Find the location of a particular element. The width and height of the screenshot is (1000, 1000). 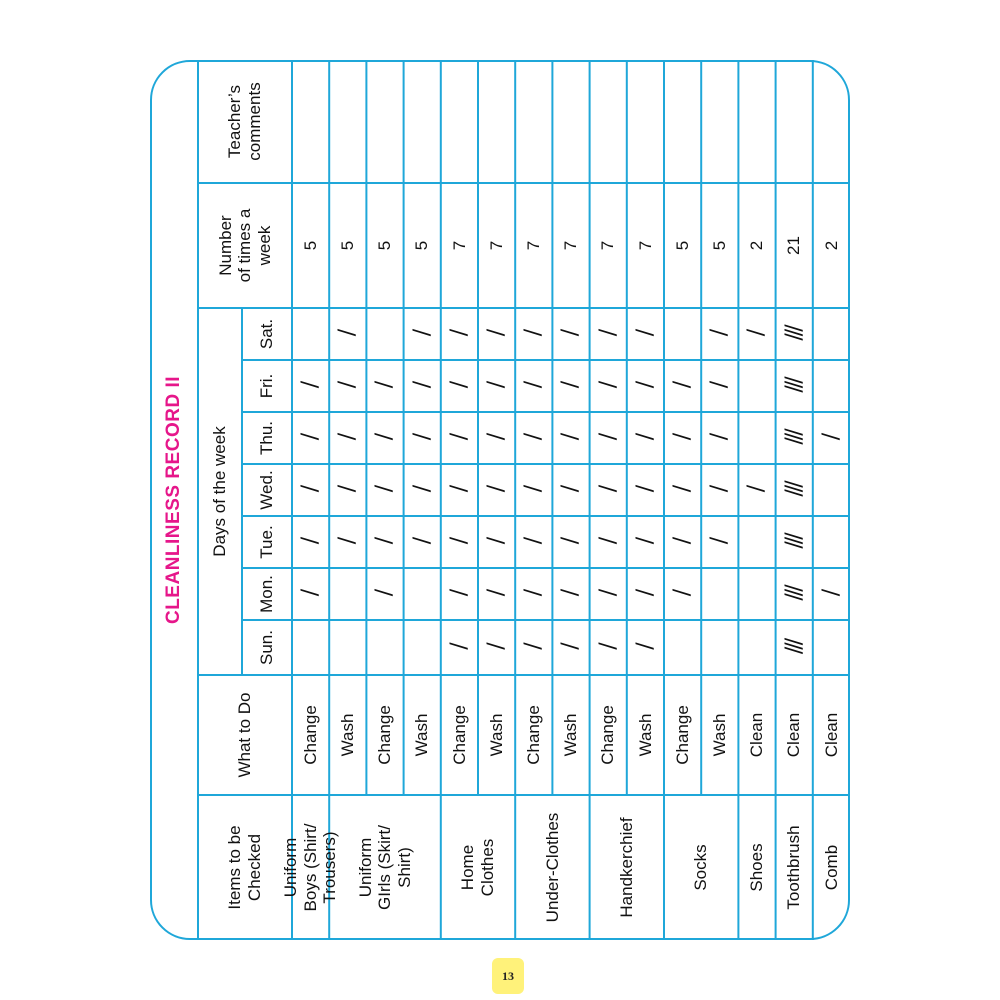

header-items: Items to be Checked is located at coordinates (244, 867).